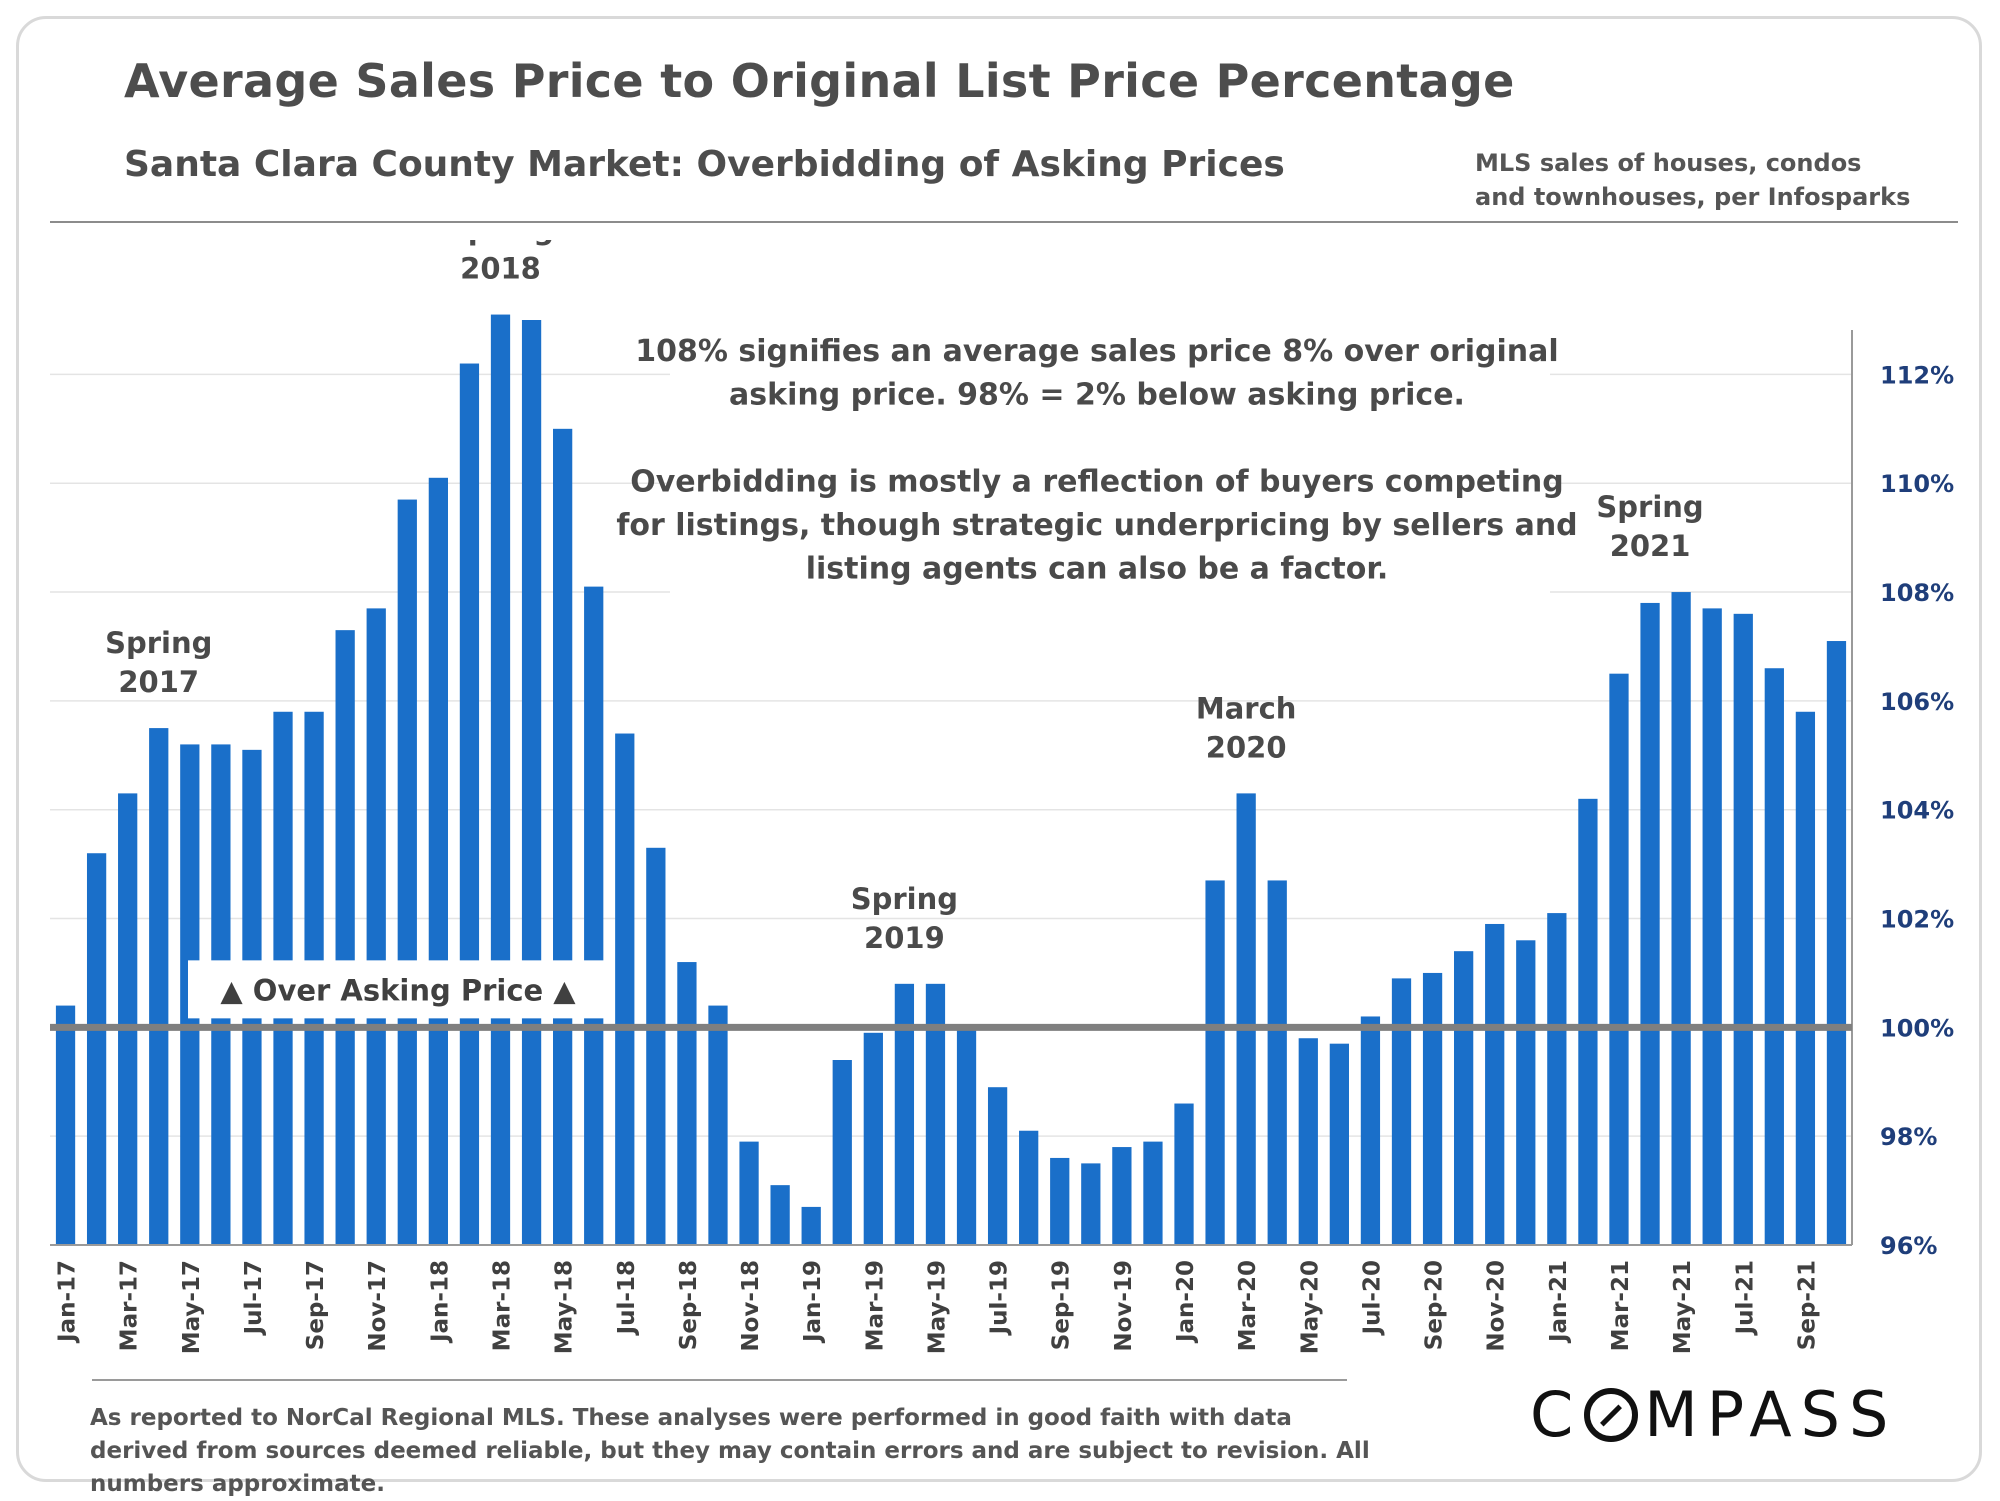 This screenshot has height=1501, width=2000. Describe the element at coordinates (813, 1302) in the screenshot. I see `x-tick-label: Jan-19` at that location.